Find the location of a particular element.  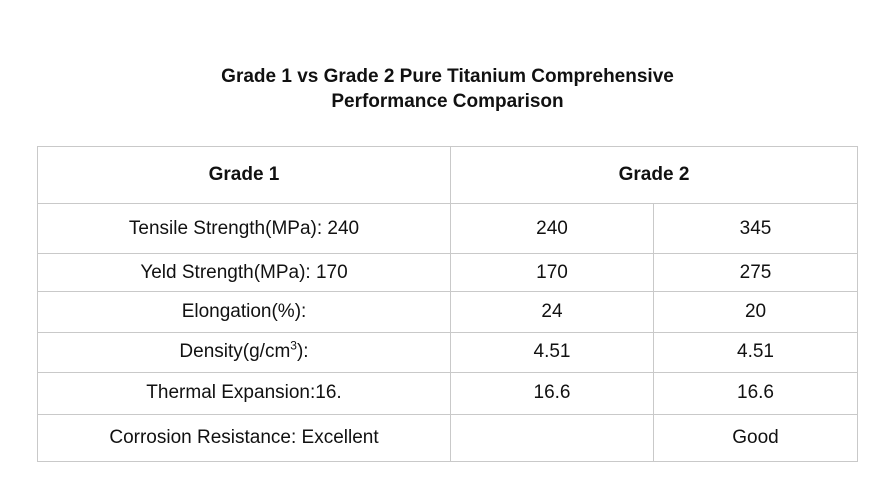

row-label-tail: ): is located at coordinates (302, 352).